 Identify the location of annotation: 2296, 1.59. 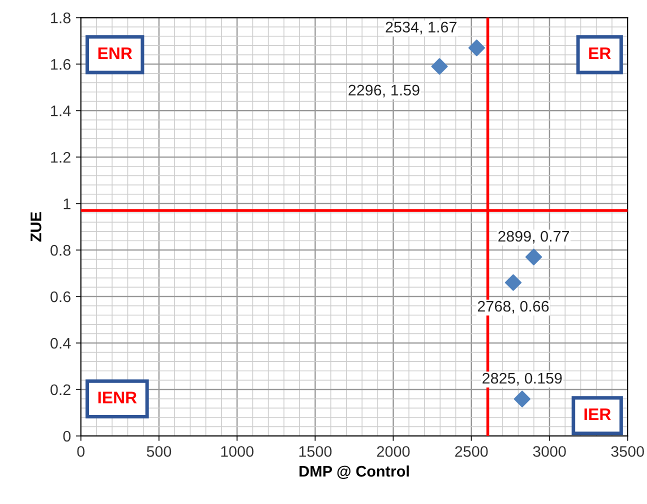
(384, 91).